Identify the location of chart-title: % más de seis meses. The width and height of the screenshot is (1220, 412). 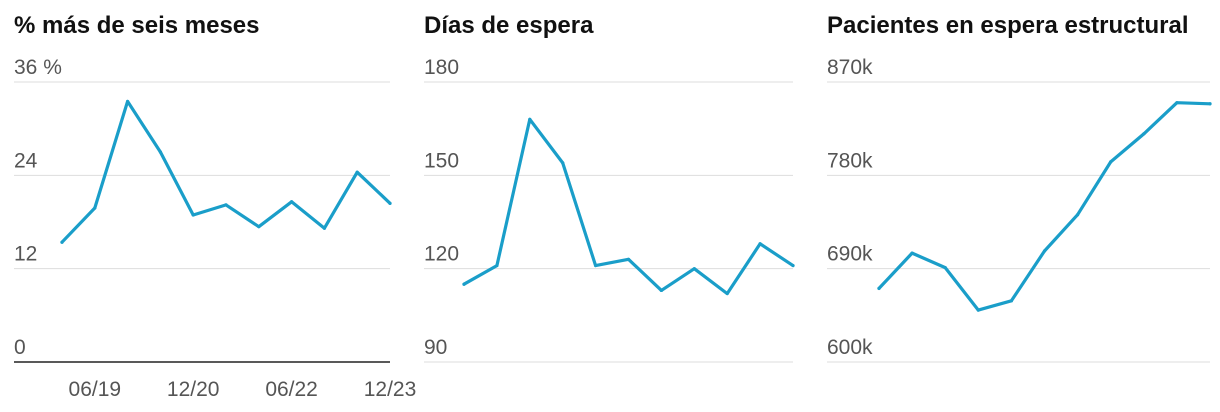
(137, 25).